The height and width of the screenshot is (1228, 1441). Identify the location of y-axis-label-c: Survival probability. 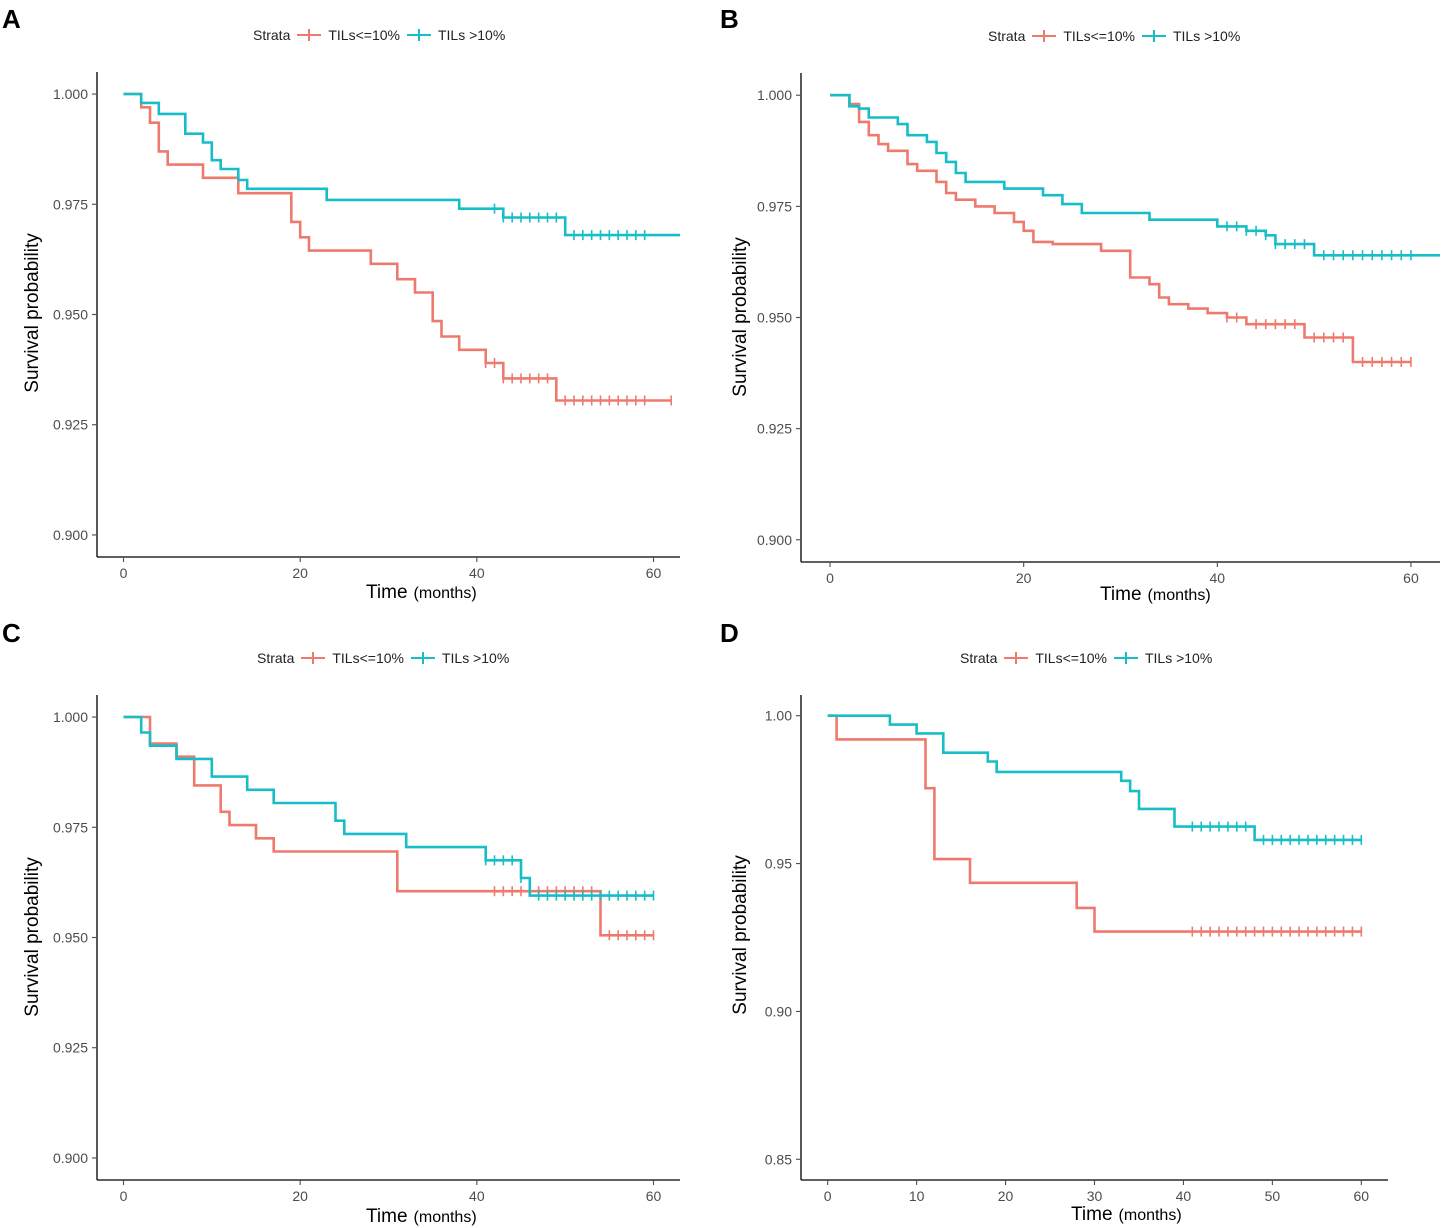
(32, 937).